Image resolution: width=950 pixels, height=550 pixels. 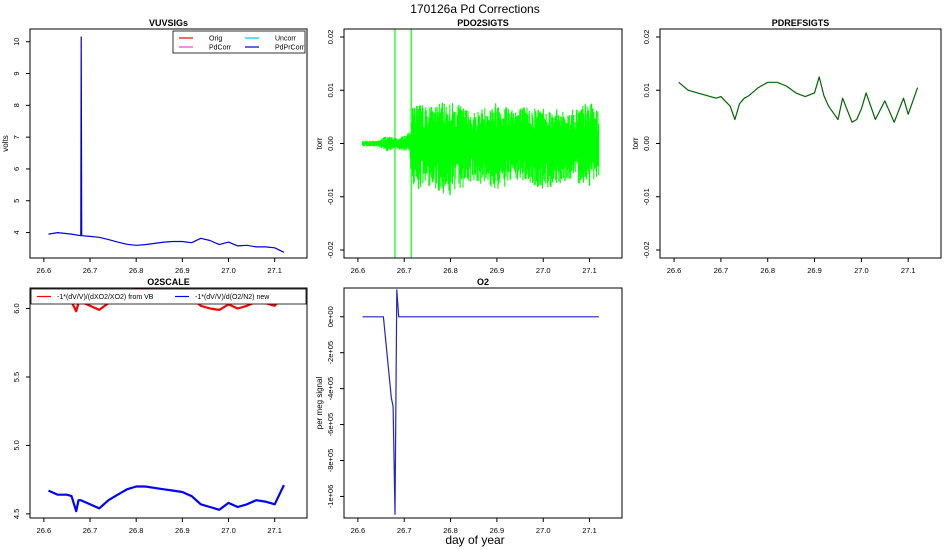 What do you see at coordinates (16, 514) in the screenshot?
I see `y-tick-label: 4.5` at bounding box center [16, 514].